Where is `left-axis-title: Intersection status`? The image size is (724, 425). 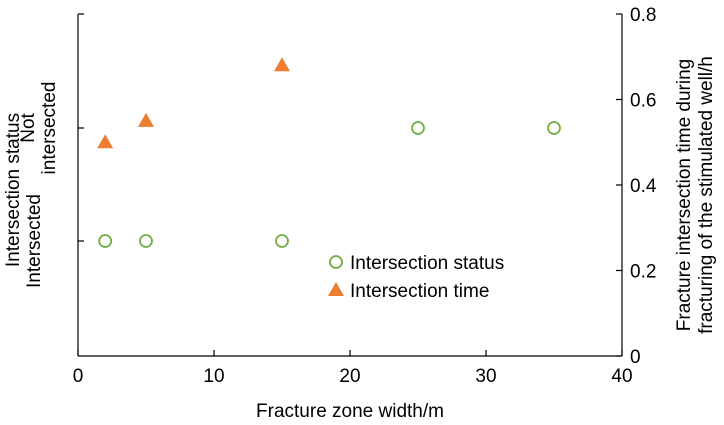 left-axis-title: Intersection status is located at coordinates (13, 190).